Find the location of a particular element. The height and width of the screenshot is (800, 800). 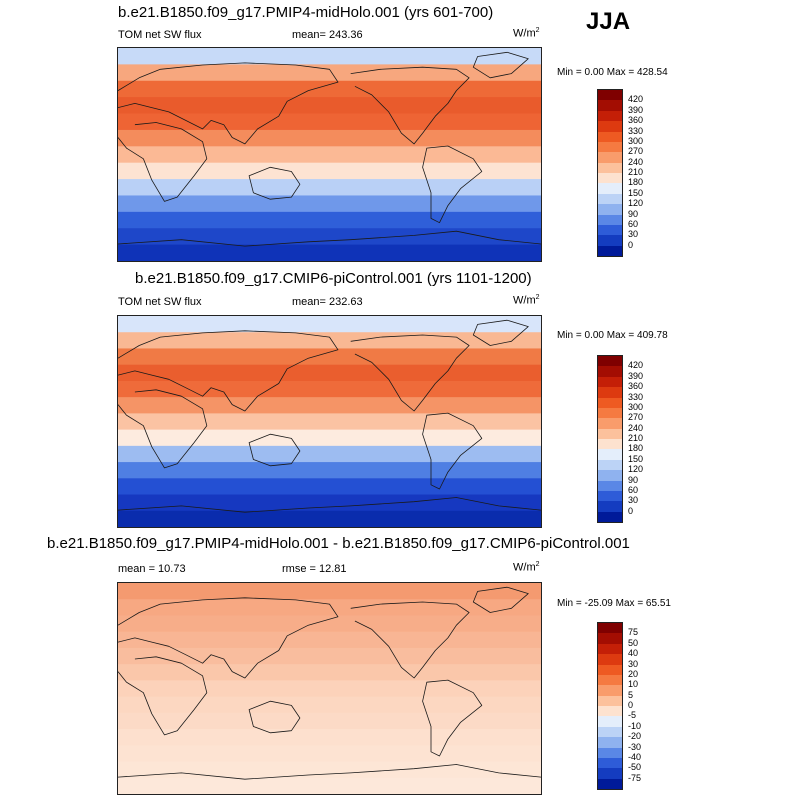

panel-2-variable-label: TOM net SW flux is located at coordinates (160, 302).